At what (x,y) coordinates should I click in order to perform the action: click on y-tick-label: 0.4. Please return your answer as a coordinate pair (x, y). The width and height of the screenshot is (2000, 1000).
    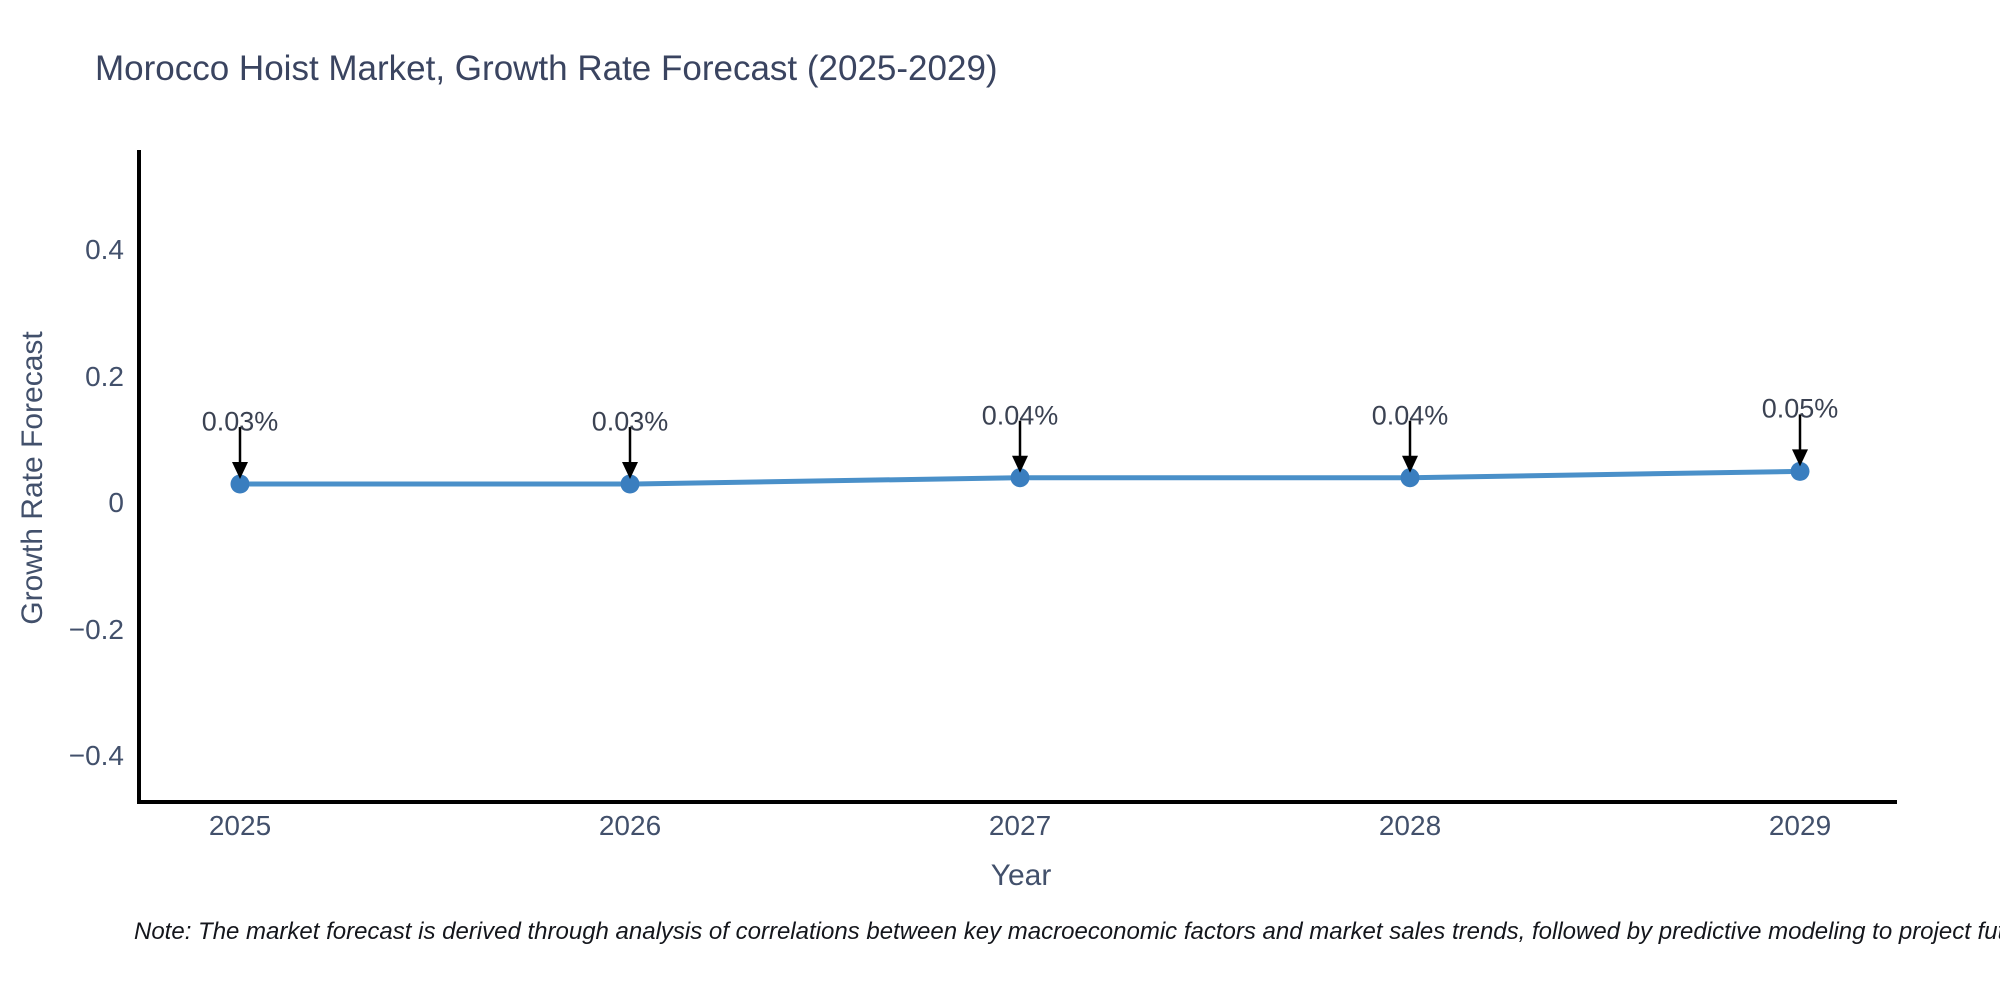
    Looking at the image, I should click on (104, 249).